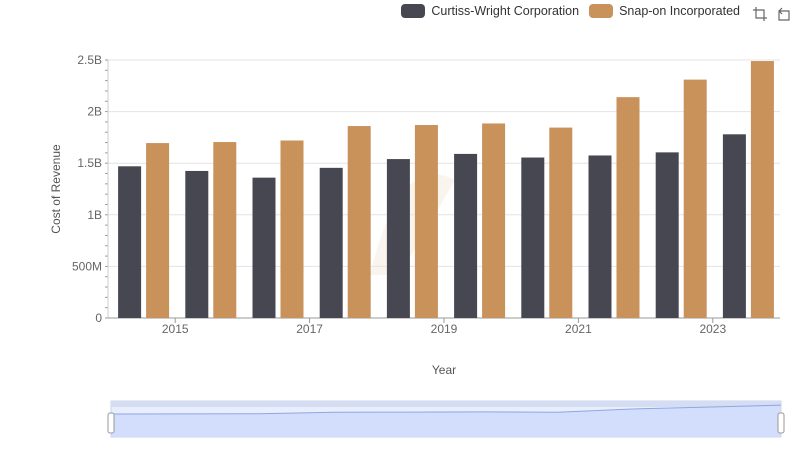 The image size is (800, 466). I want to click on bar-snap-on-2021, so click(628, 207).